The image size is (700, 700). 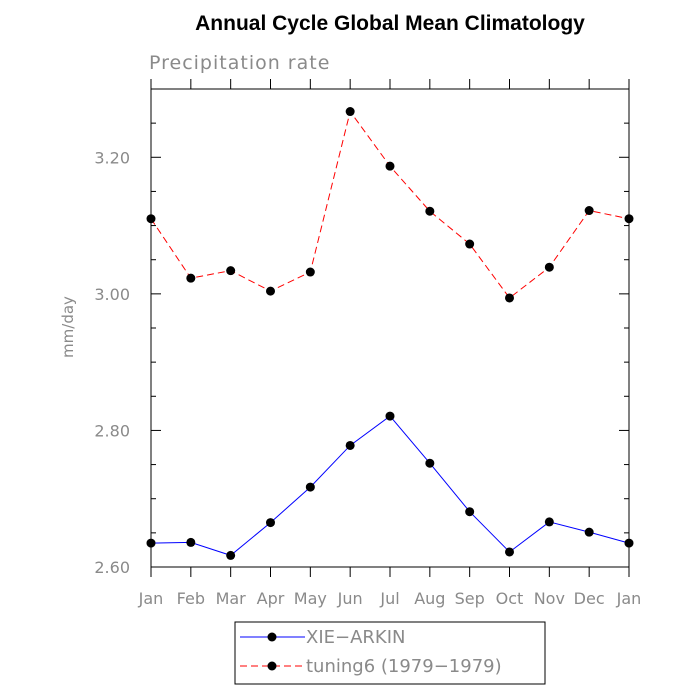 I want to click on legend-box, so click(x=390, y=653).